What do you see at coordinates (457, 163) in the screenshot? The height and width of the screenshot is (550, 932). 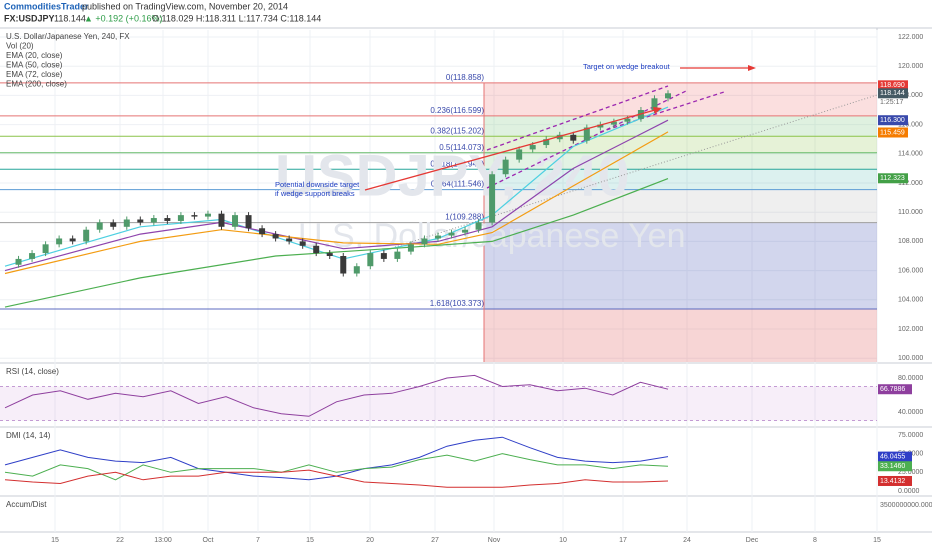 I see `fib-label: 0.618(112.944)` at bounding box center [457, 163].